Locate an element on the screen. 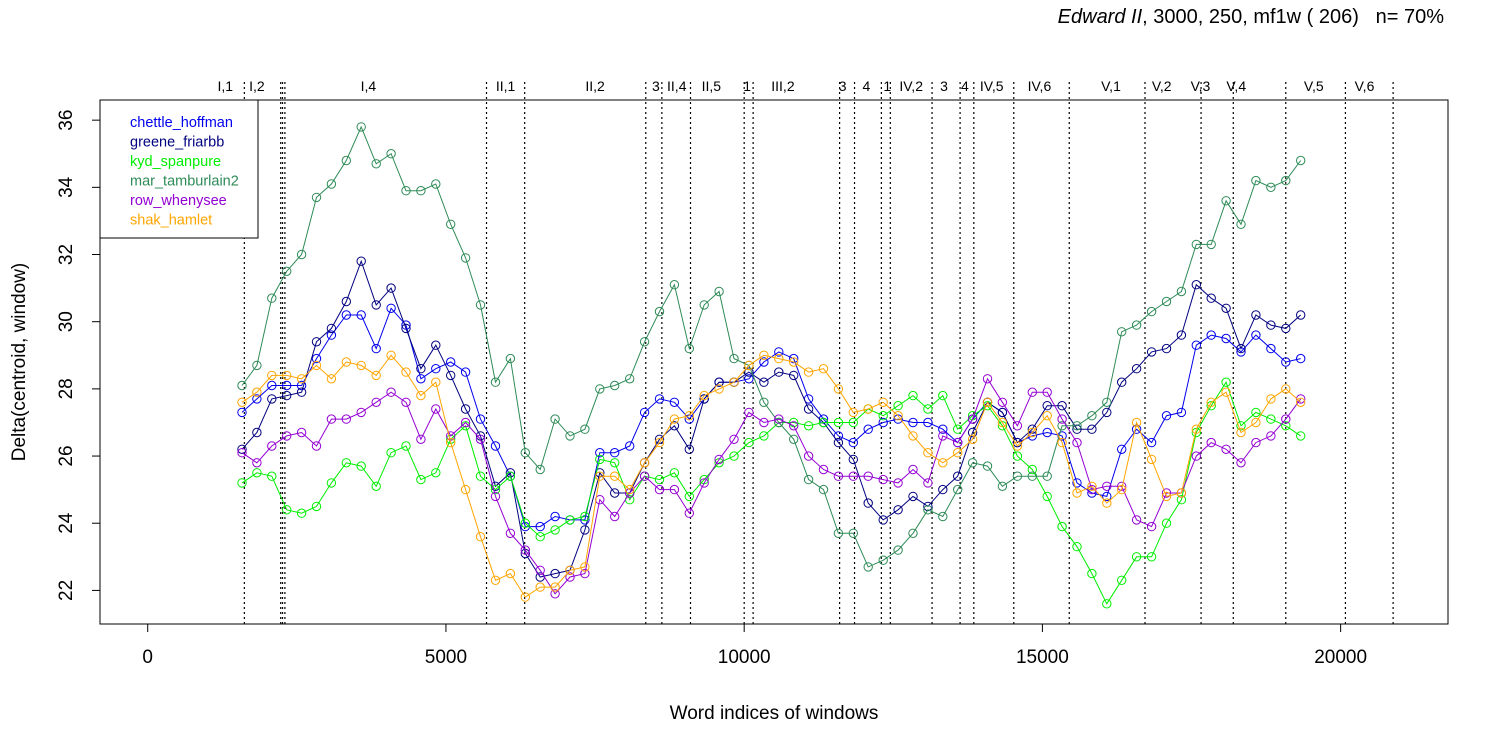  x-axis-label: Word indices of windows is located at coordinates (774, 713).